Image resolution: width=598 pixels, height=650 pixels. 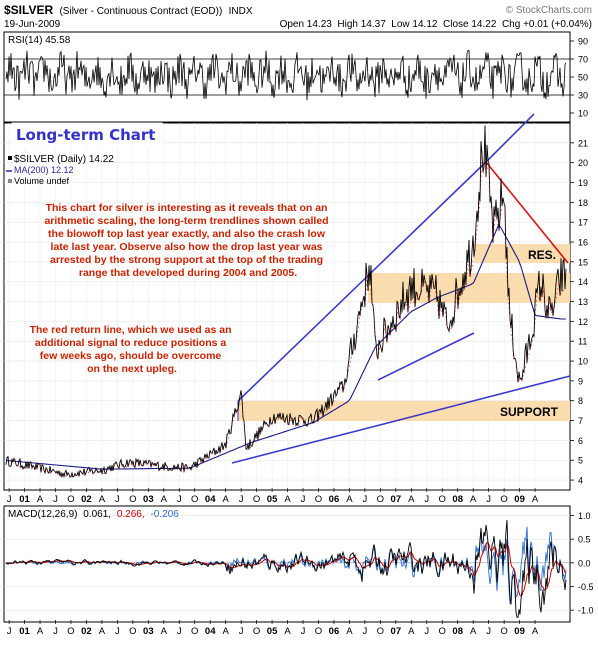 I want to click on annotation-2-line-3: few weeks ago, should be overcome, so click(x=131, y=356).